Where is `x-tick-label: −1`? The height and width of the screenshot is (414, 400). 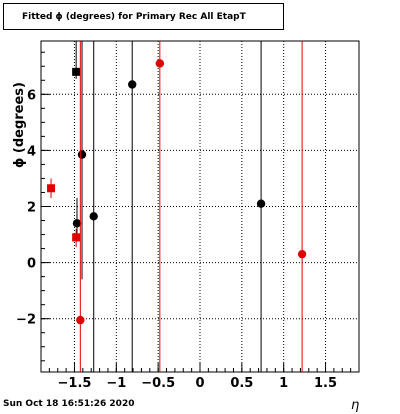 x-tick-label: −1 is located at coordinates (116, 383).